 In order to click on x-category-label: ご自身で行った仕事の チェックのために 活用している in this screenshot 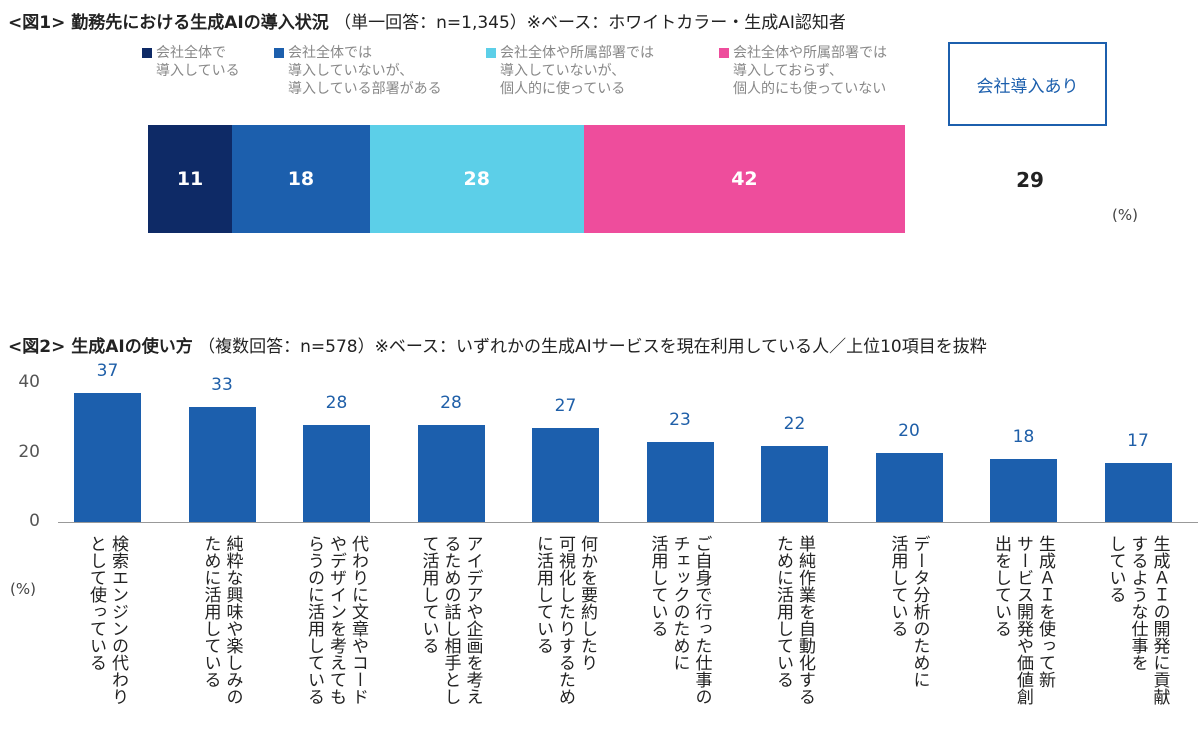, I will do `click(679, 620)`.